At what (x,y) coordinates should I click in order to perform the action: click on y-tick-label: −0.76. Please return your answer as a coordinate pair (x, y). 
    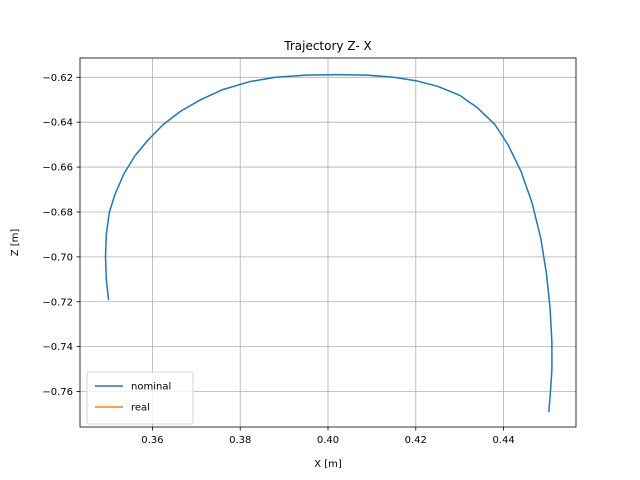
    Looking at the image, I should click on (57, 392).